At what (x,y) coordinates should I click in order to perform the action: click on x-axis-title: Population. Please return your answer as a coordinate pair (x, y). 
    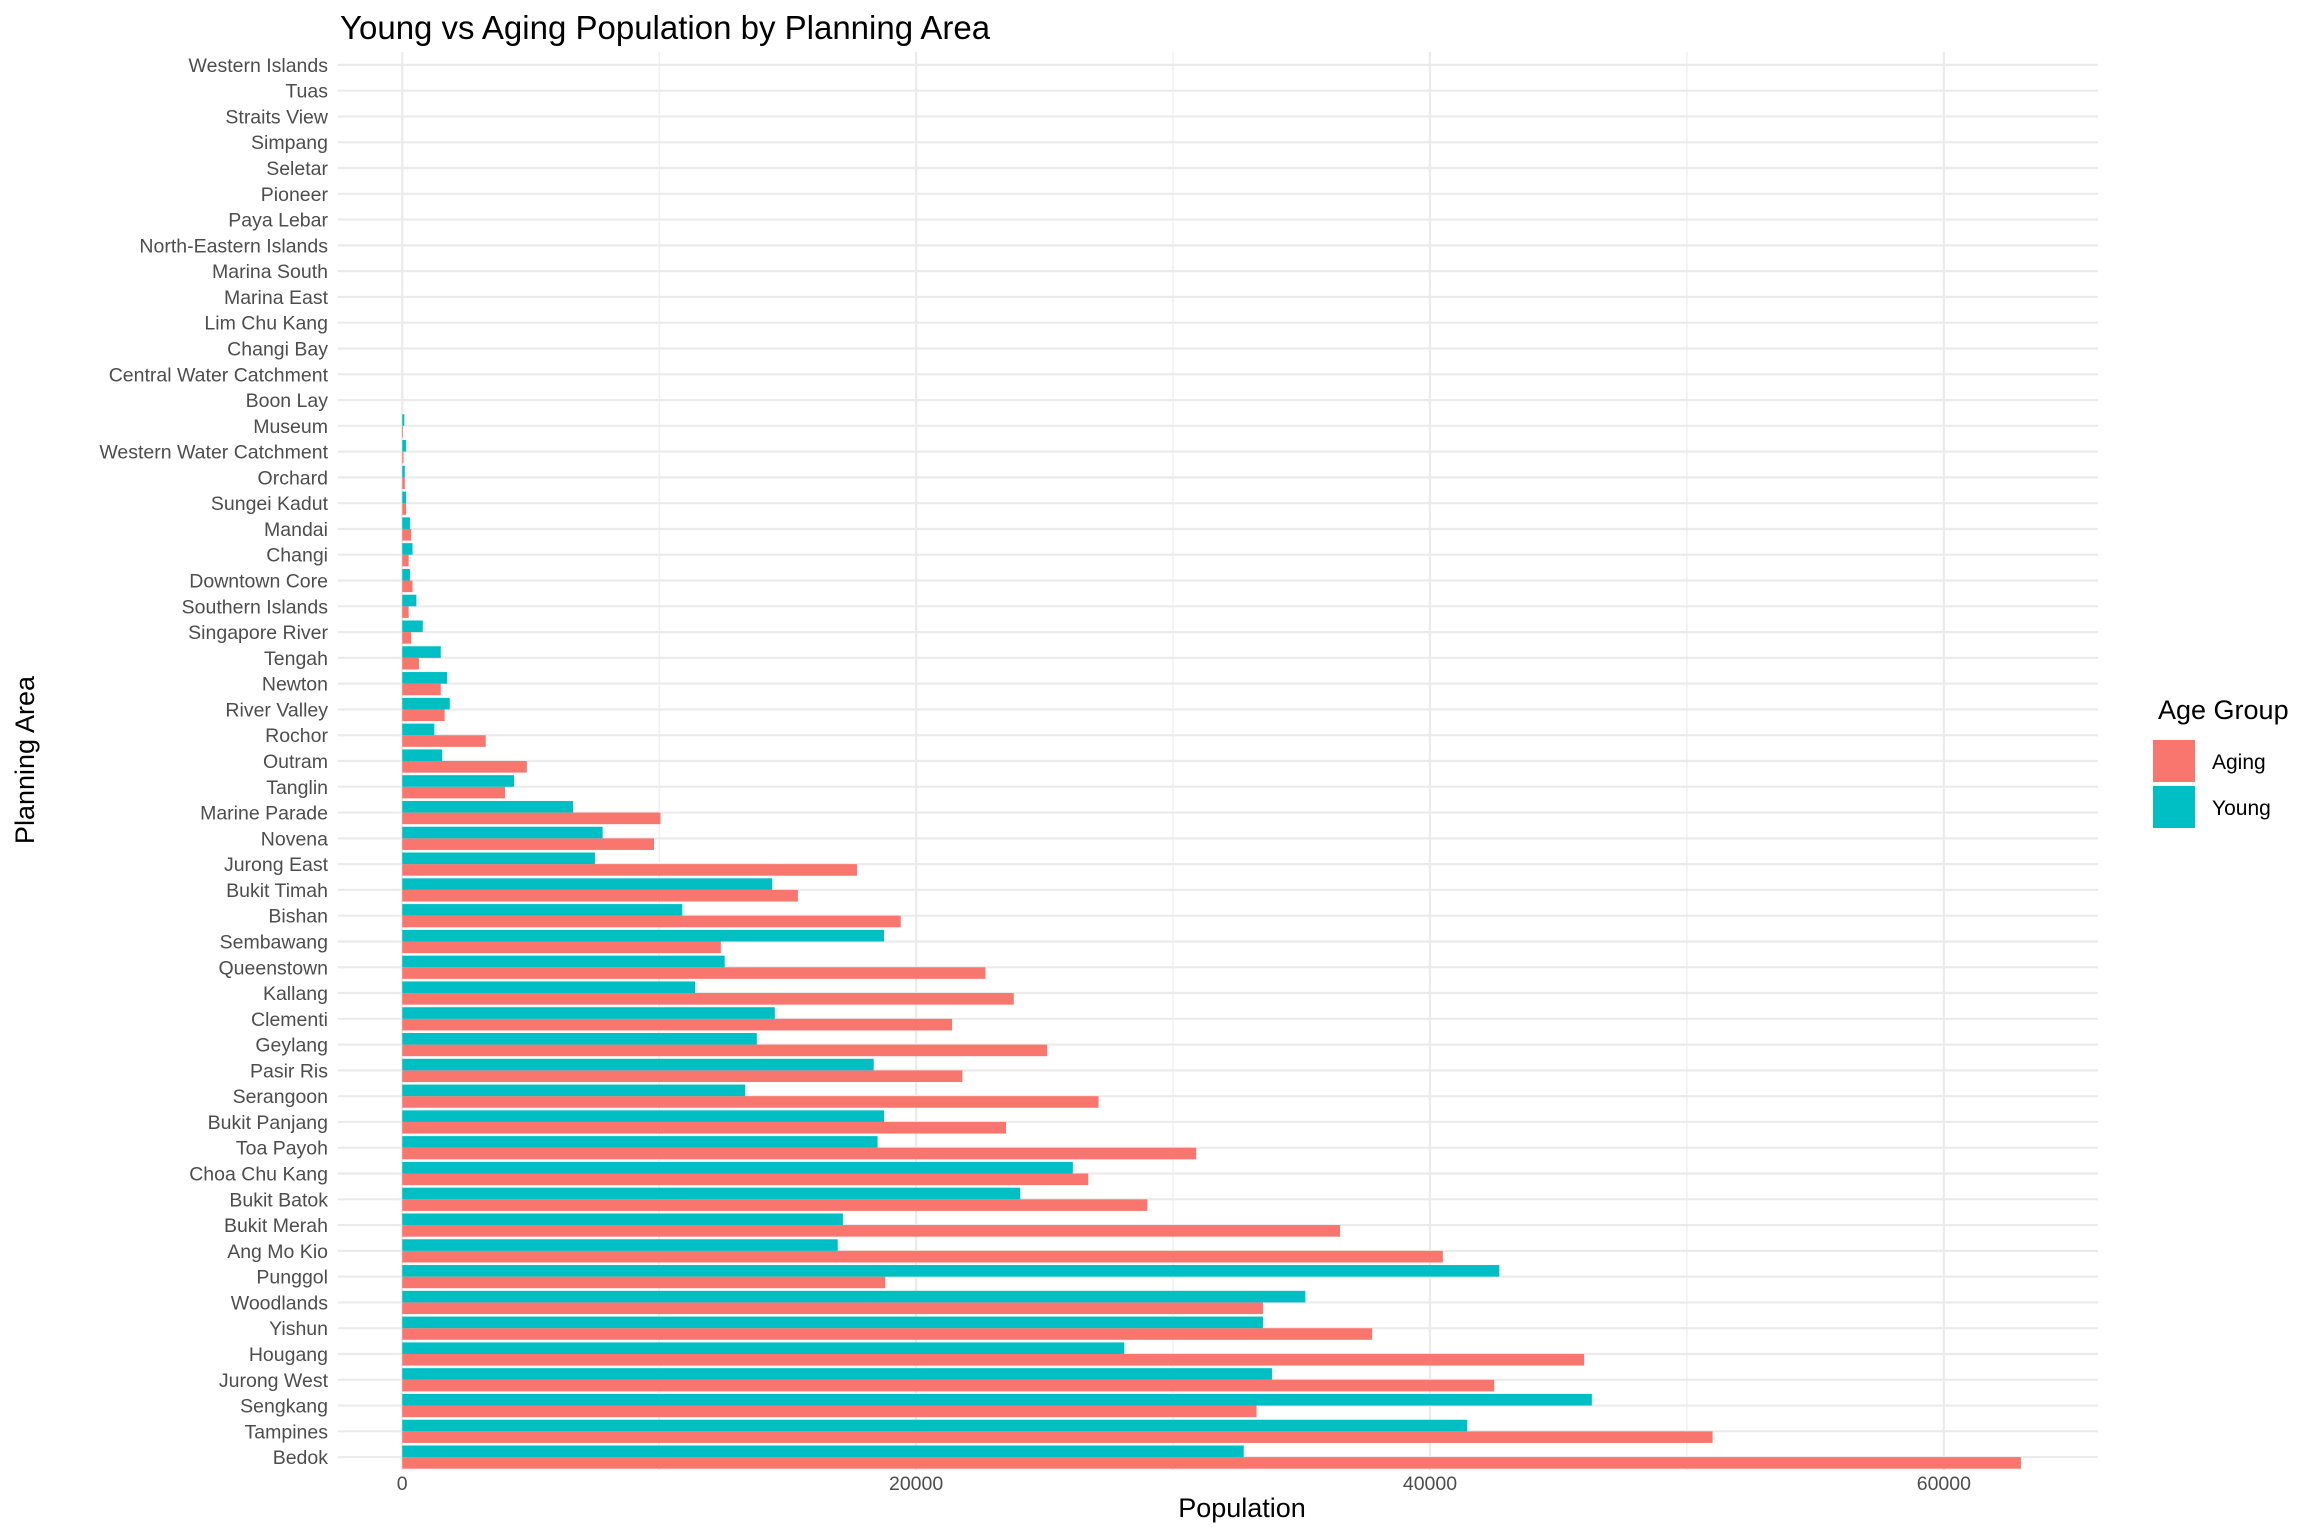
    Looking at the image, I should click on (1242, 1508).